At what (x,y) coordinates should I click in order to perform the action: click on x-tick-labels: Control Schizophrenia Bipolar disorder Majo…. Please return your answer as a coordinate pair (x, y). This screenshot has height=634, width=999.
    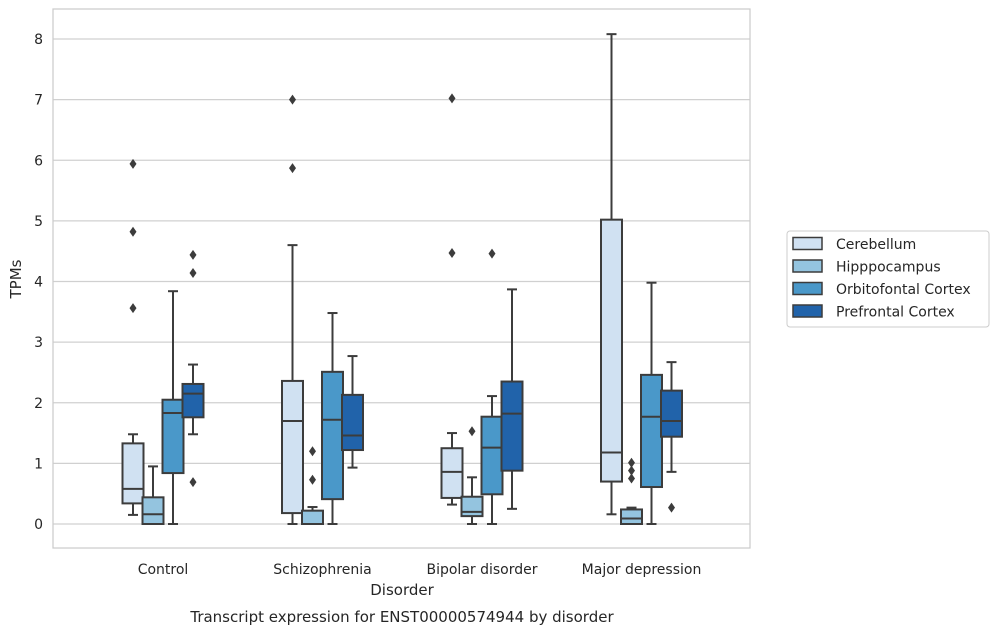
    Looking at the image, I should click on (420, 570).